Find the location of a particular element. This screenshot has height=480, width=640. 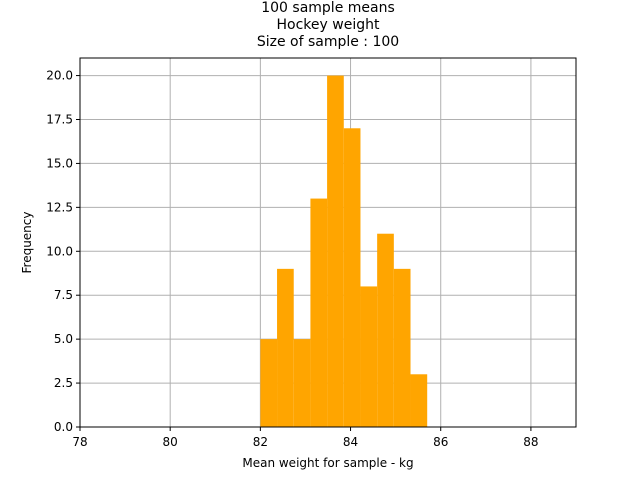

y-axis-ticks: 0.0 2.5 5.0 7.5 10.0 12.5 15.0 17.5 20.0 is located at coordinates (63, 251).